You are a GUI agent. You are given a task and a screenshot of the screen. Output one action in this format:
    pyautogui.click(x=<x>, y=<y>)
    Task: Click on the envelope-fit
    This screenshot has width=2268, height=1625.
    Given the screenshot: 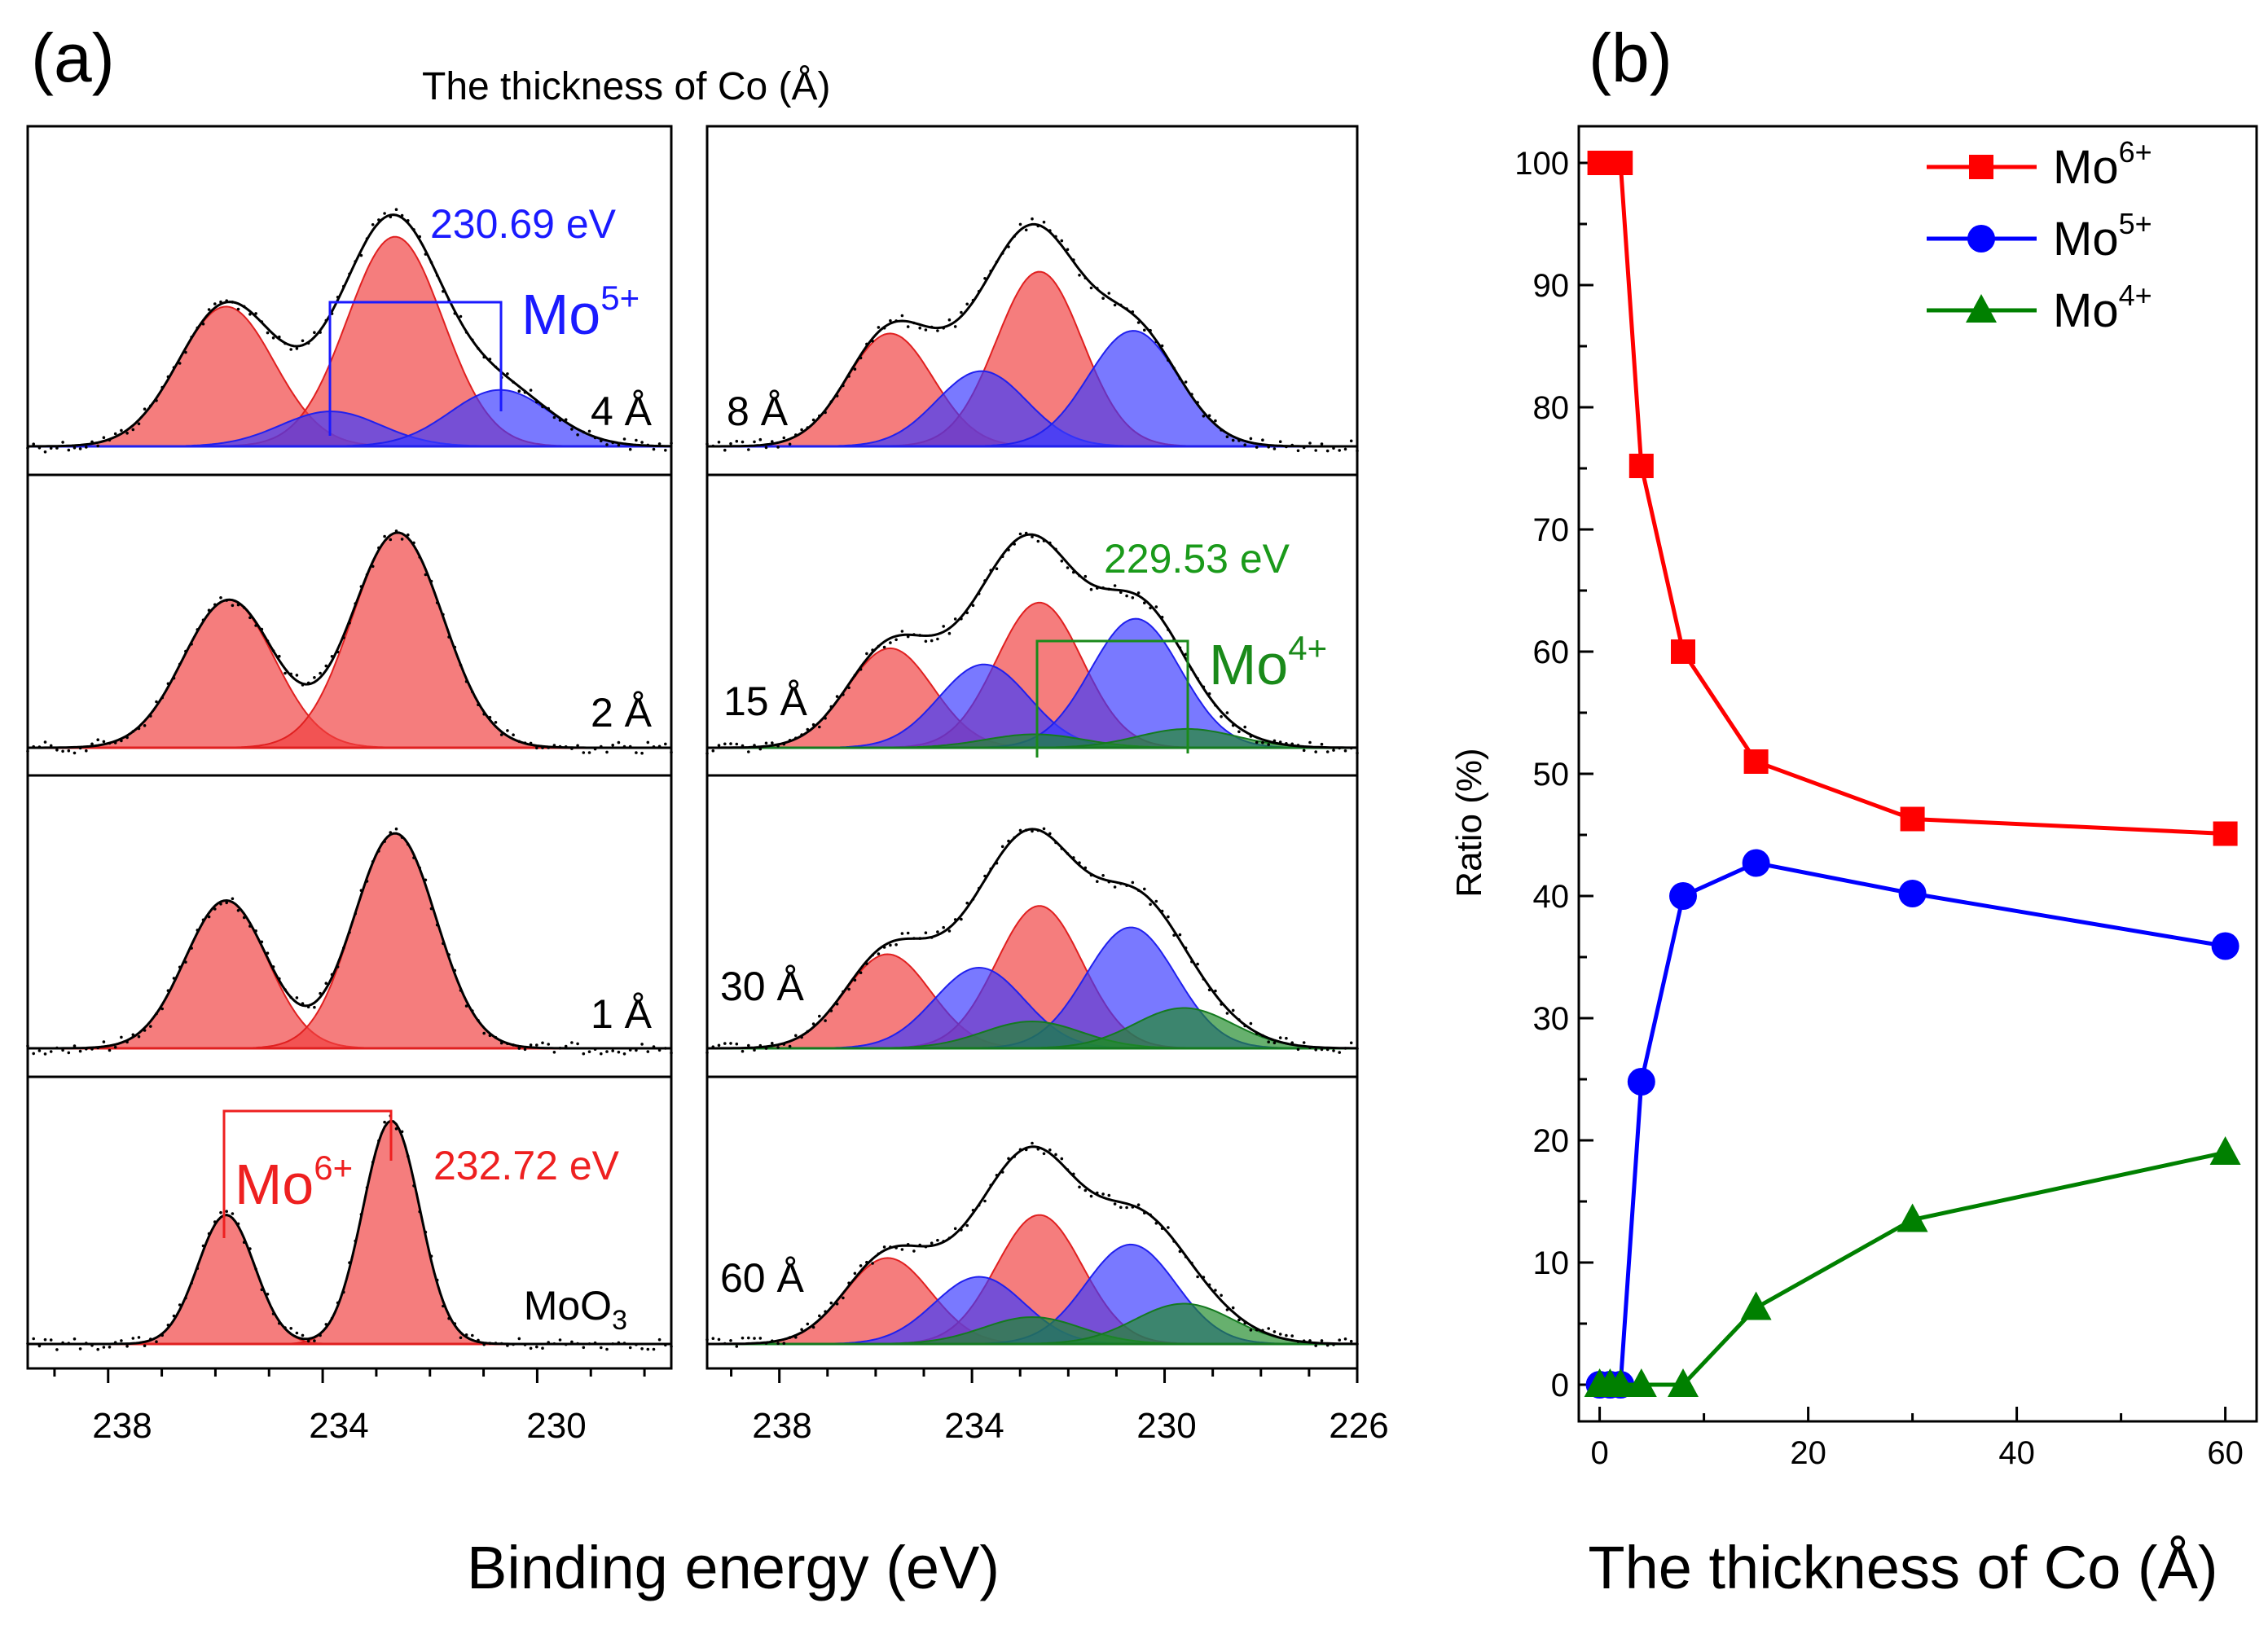 What is the action you would take?
    pyautogui.click(x=1032, y=641)
    